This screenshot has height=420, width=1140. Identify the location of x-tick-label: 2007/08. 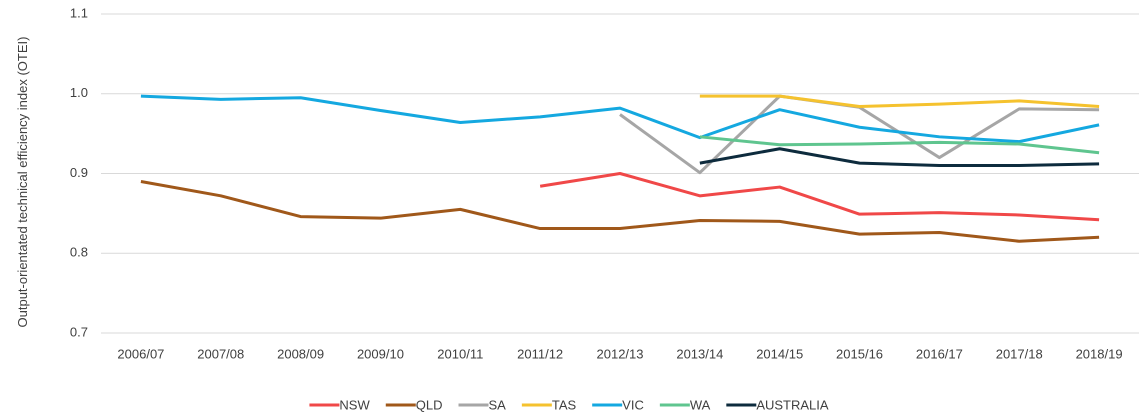
(220, 353).